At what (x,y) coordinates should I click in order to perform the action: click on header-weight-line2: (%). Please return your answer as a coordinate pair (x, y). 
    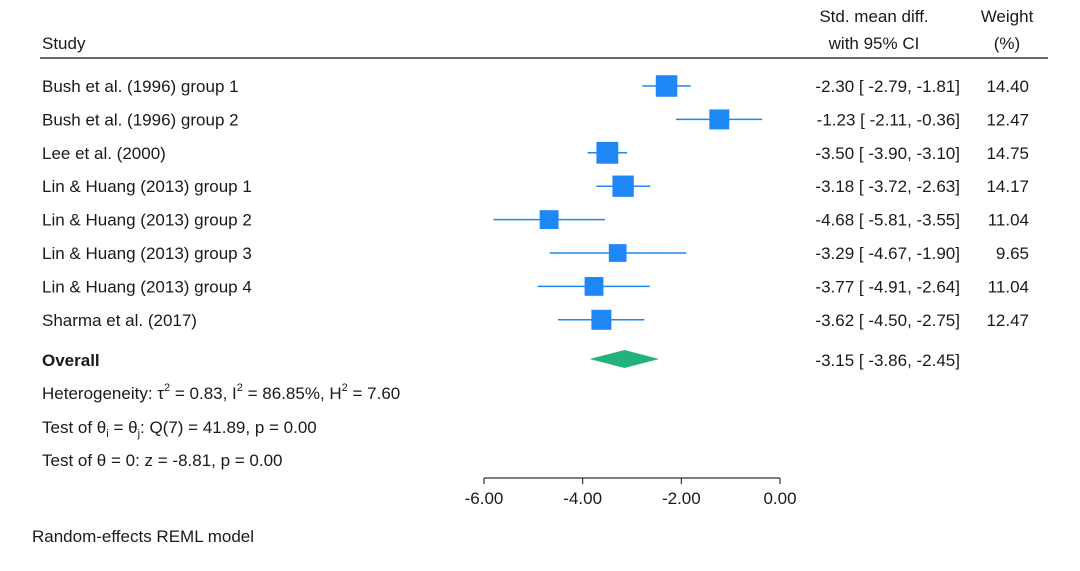
    Looking at the image, I should click on (1007, 43).